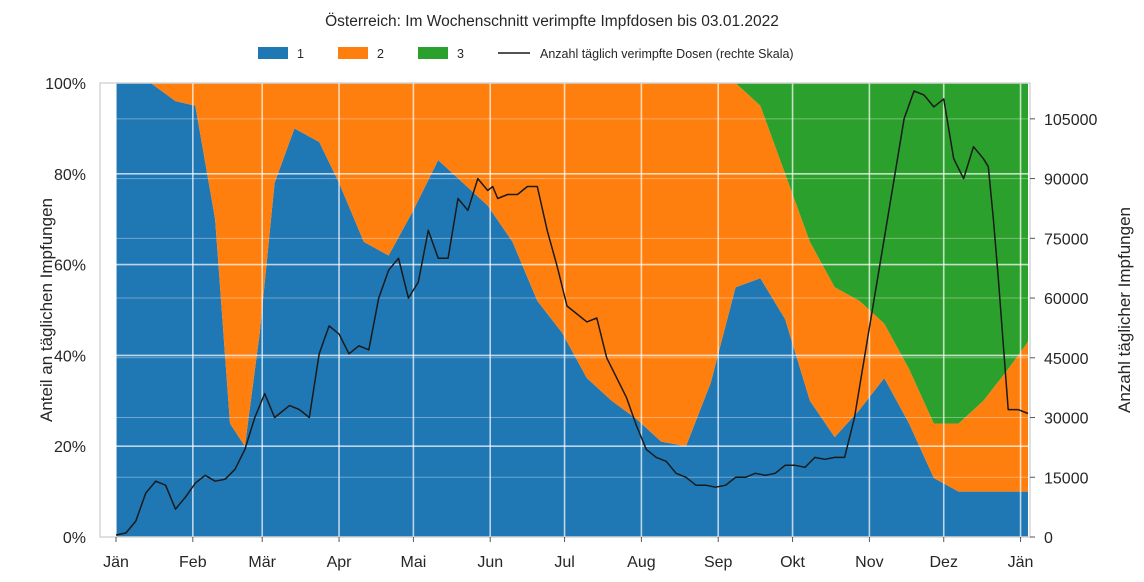 Image resolution: width=1144 pixels, height=582 pixels. I want to click on y-left-tick-label-0: 0%, so click(74, 538).